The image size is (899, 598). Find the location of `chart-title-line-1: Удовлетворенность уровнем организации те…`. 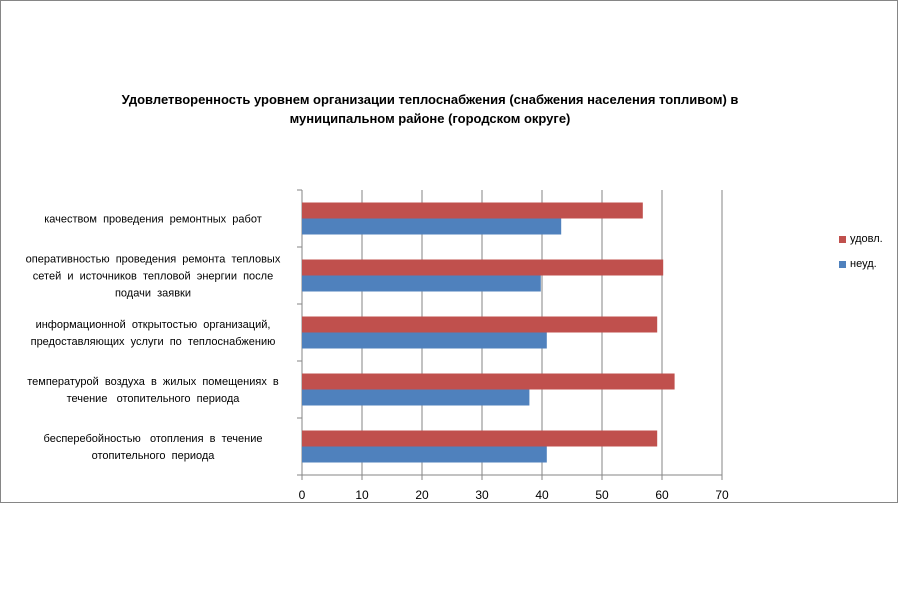

chart-title-line-1: Удовлетворенность уровнем организации те… is located at coordinates (430, 99).